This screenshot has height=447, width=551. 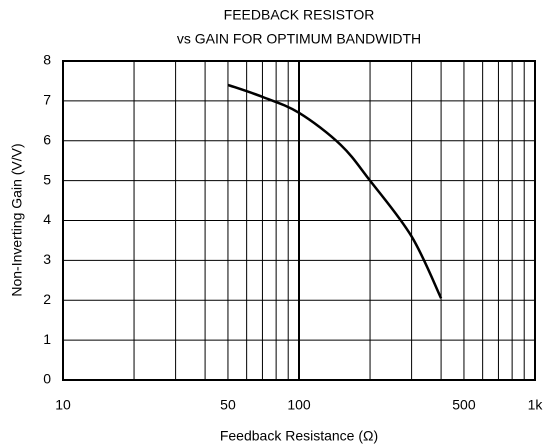 I want to click on y-tick-label: 8, so click(x=47, y=60).